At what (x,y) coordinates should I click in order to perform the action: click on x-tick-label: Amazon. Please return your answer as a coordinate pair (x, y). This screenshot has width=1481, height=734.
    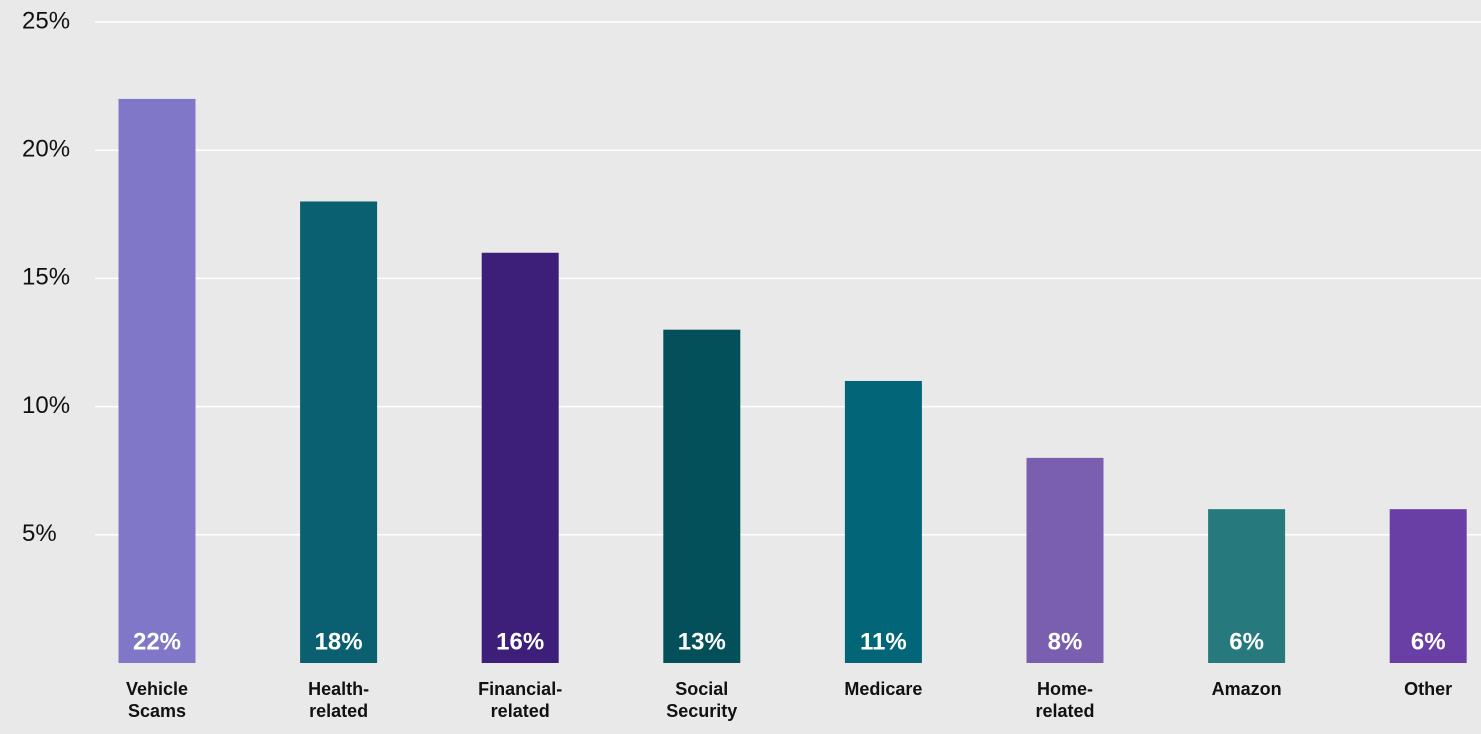
    Looking at the image, I should click on (1246, 689).